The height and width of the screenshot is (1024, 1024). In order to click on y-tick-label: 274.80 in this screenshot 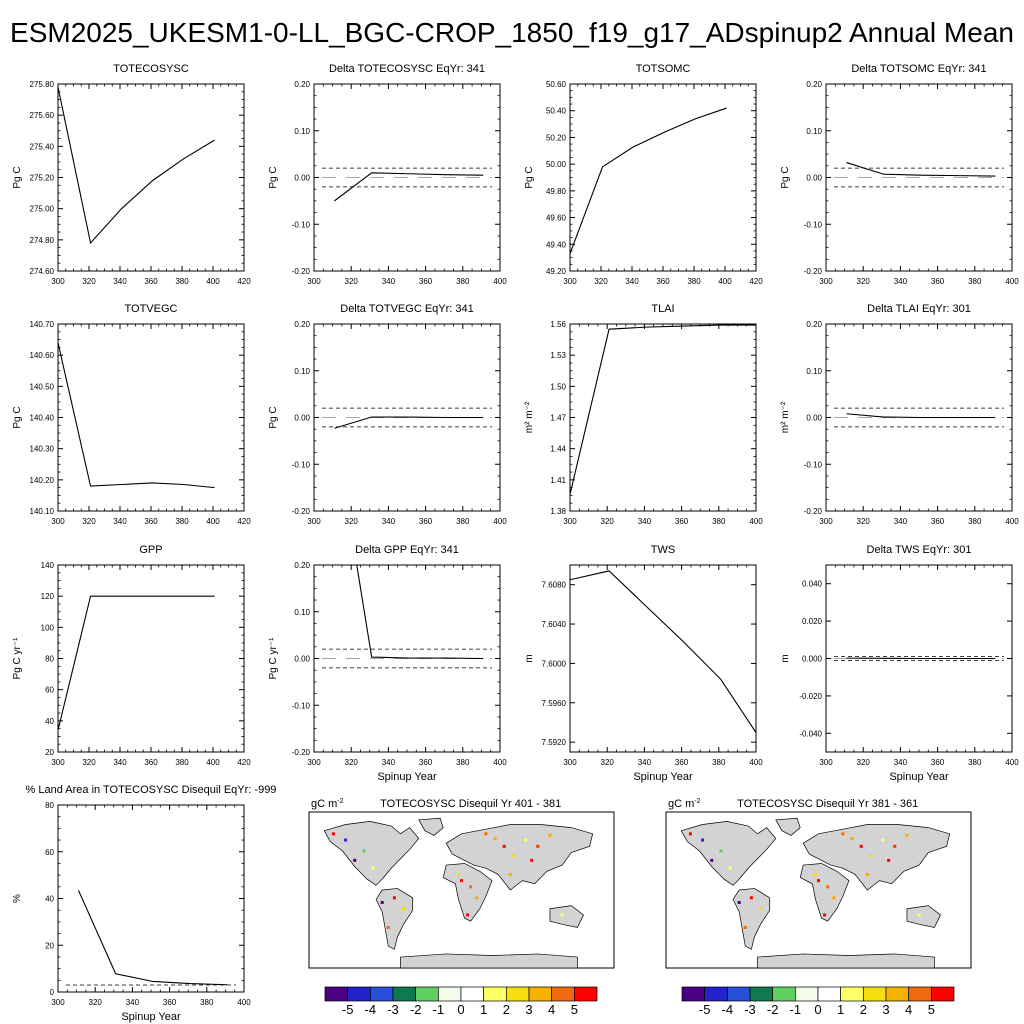, I will do `click(42, 240)`.